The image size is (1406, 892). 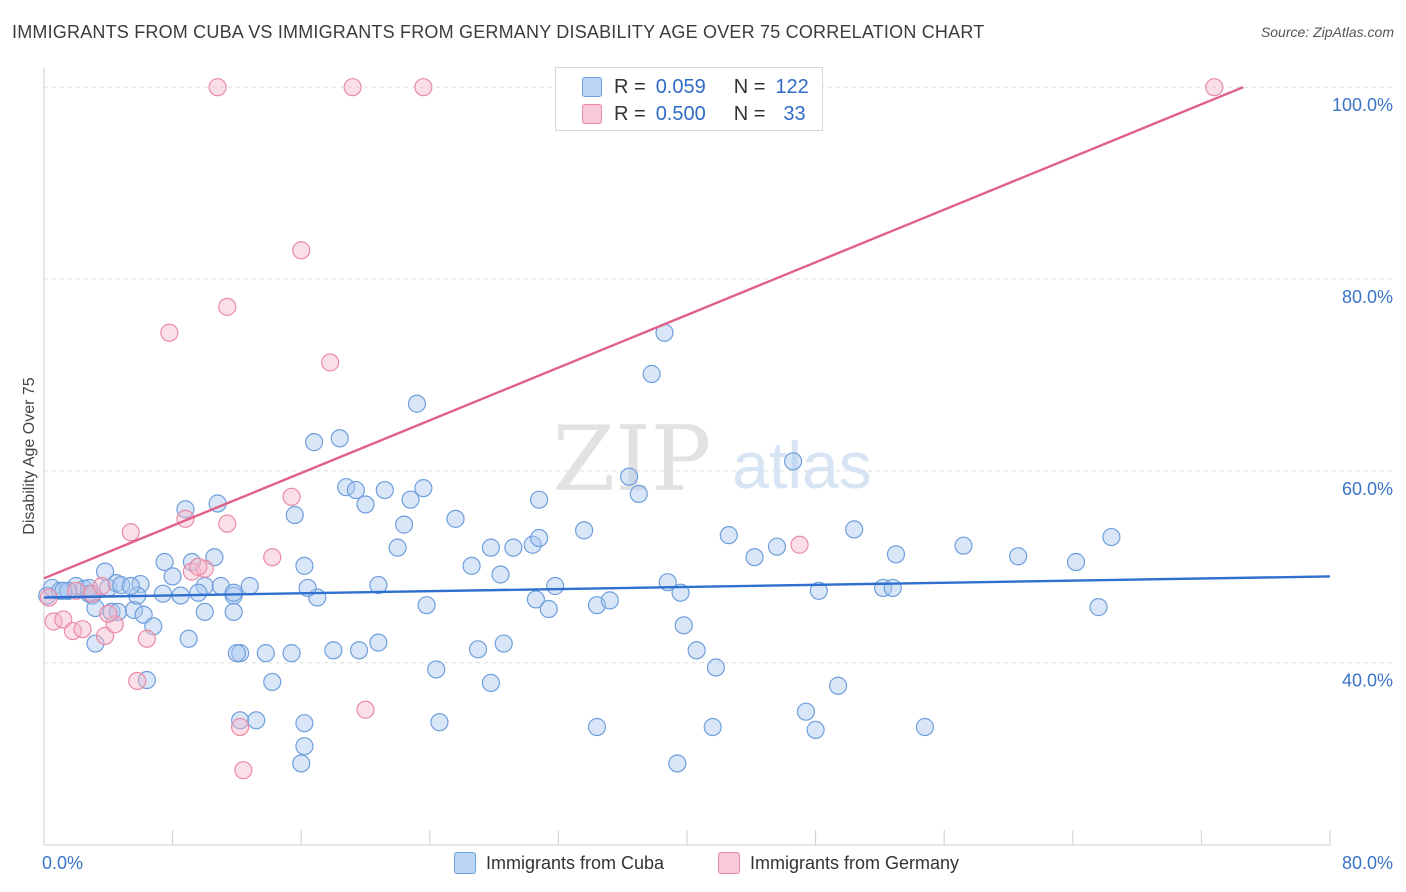 I want to click on bottom-germany-label: Immigrants from Germany, so click(x=855, y=862).